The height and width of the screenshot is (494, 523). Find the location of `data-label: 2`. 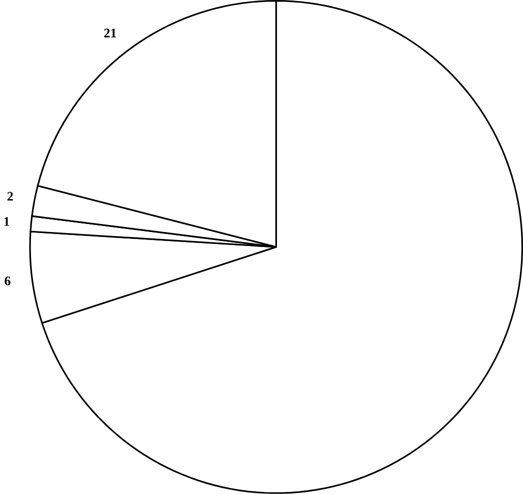

data-label: 2 is located at coordinates (10, 196).